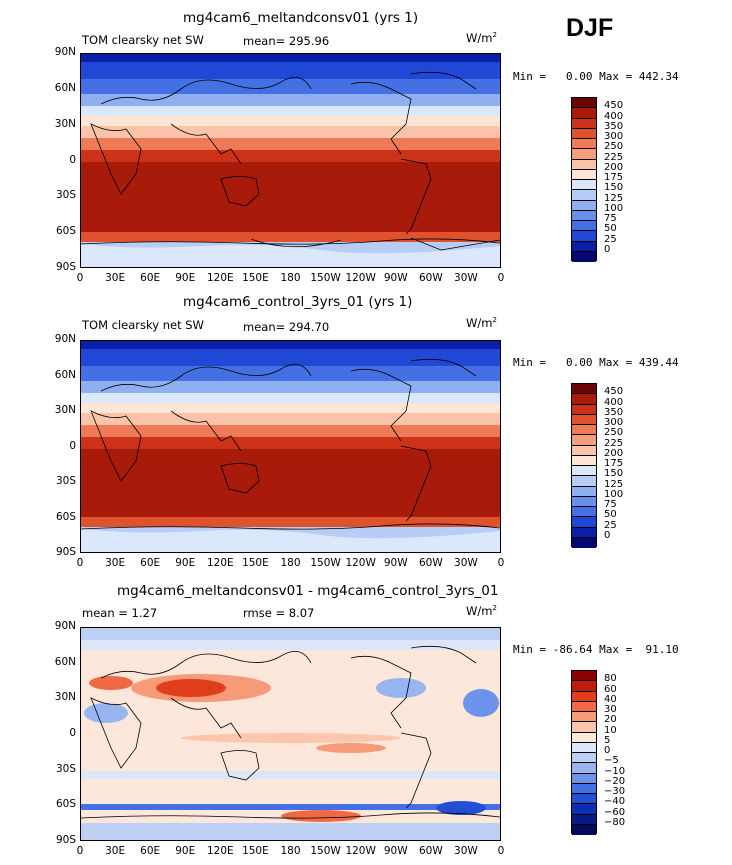 This screenshot has width=732, height=865. Describe the element at coordinates (610, 720) in the screenshot. I see `colorbar-label: 20` at that location.